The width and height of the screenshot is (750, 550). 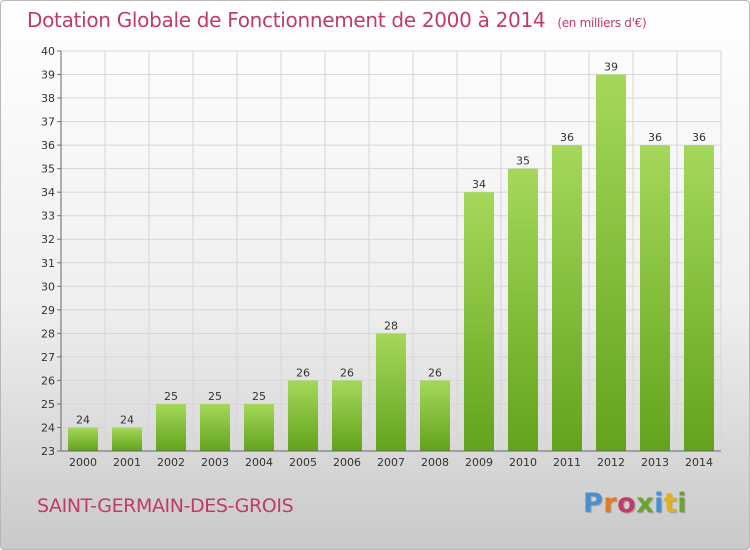 I want to click on y-tick-label: 38, so click(x=48, y=98).